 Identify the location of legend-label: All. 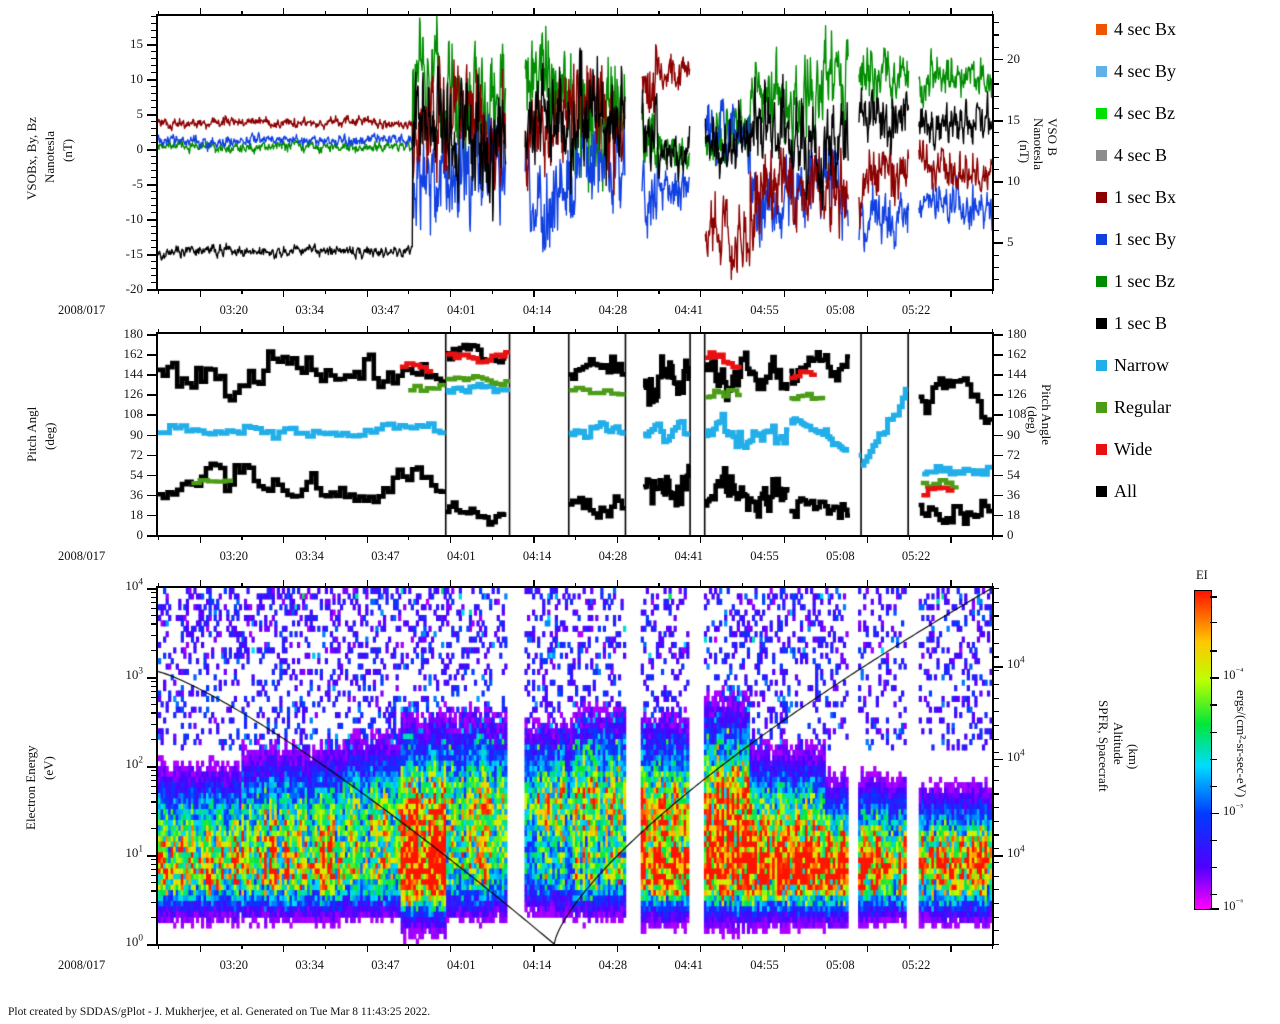
(1126, 491).